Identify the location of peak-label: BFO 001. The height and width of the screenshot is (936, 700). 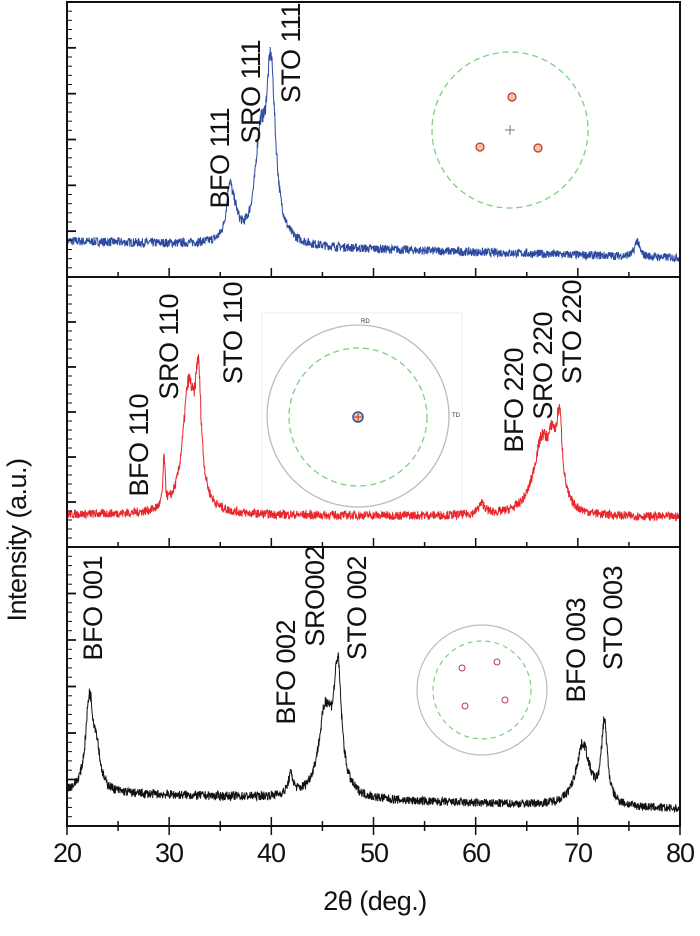
(93, 608).